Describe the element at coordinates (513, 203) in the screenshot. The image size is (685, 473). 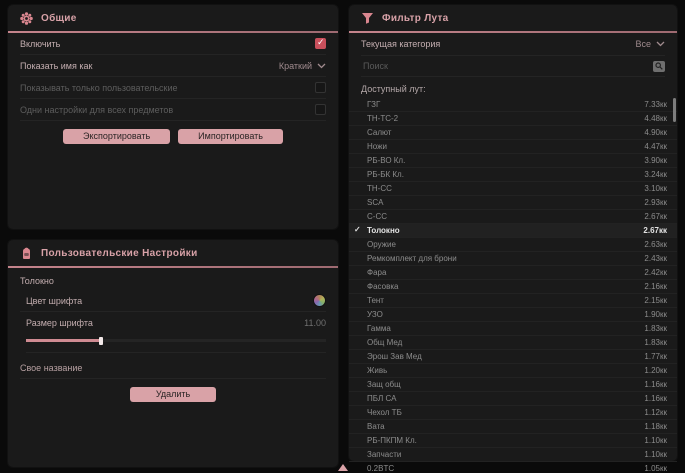
I see `loot-item-row: ✓ SCA 2.93кк` at that location.